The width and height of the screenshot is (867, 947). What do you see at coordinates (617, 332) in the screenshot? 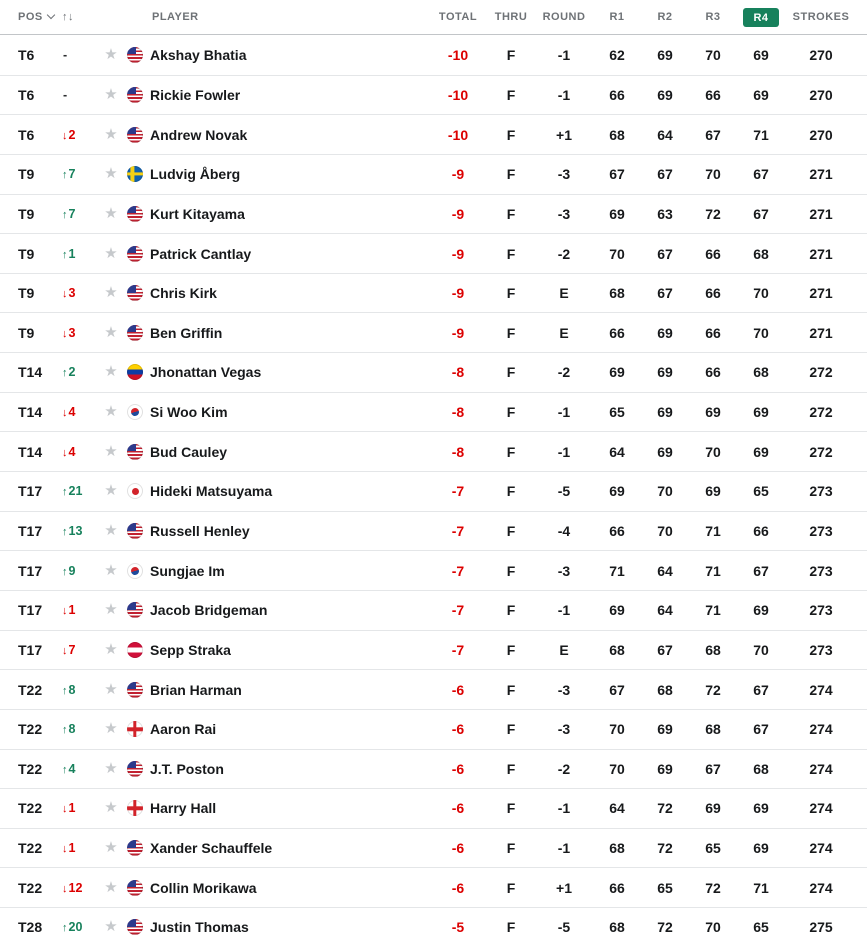
I see `r1-cell: 66` at bounding box center [617, 332].